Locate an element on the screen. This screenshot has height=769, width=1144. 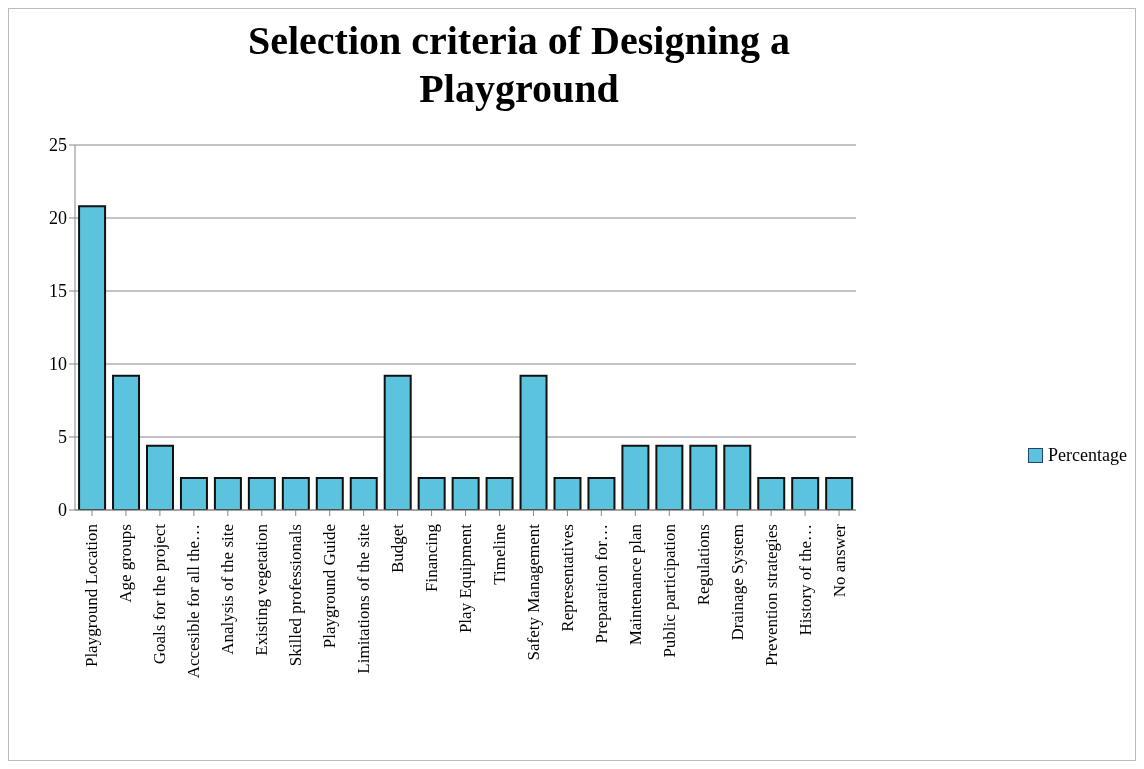
y-tick-label: 5 is located at coordinates (62, 437).